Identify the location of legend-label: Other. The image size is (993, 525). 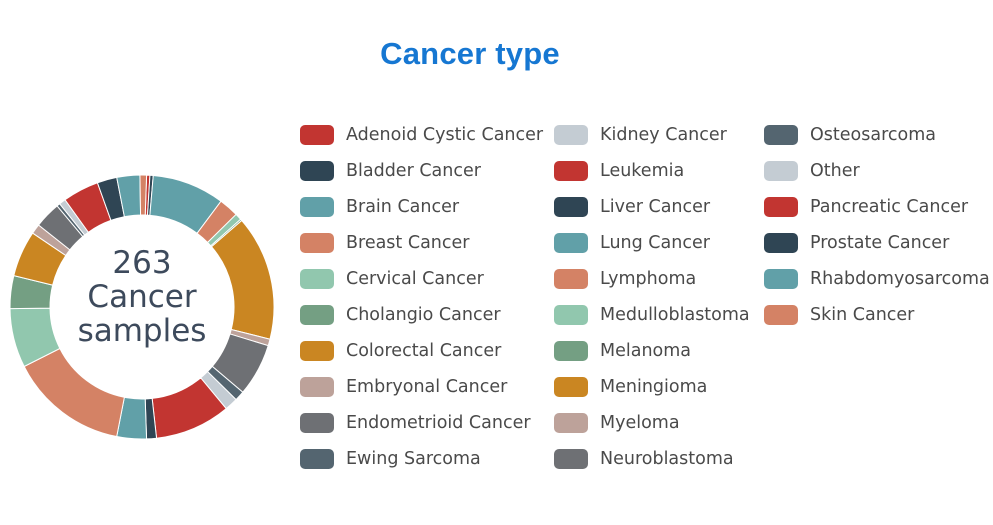
(835, 171).